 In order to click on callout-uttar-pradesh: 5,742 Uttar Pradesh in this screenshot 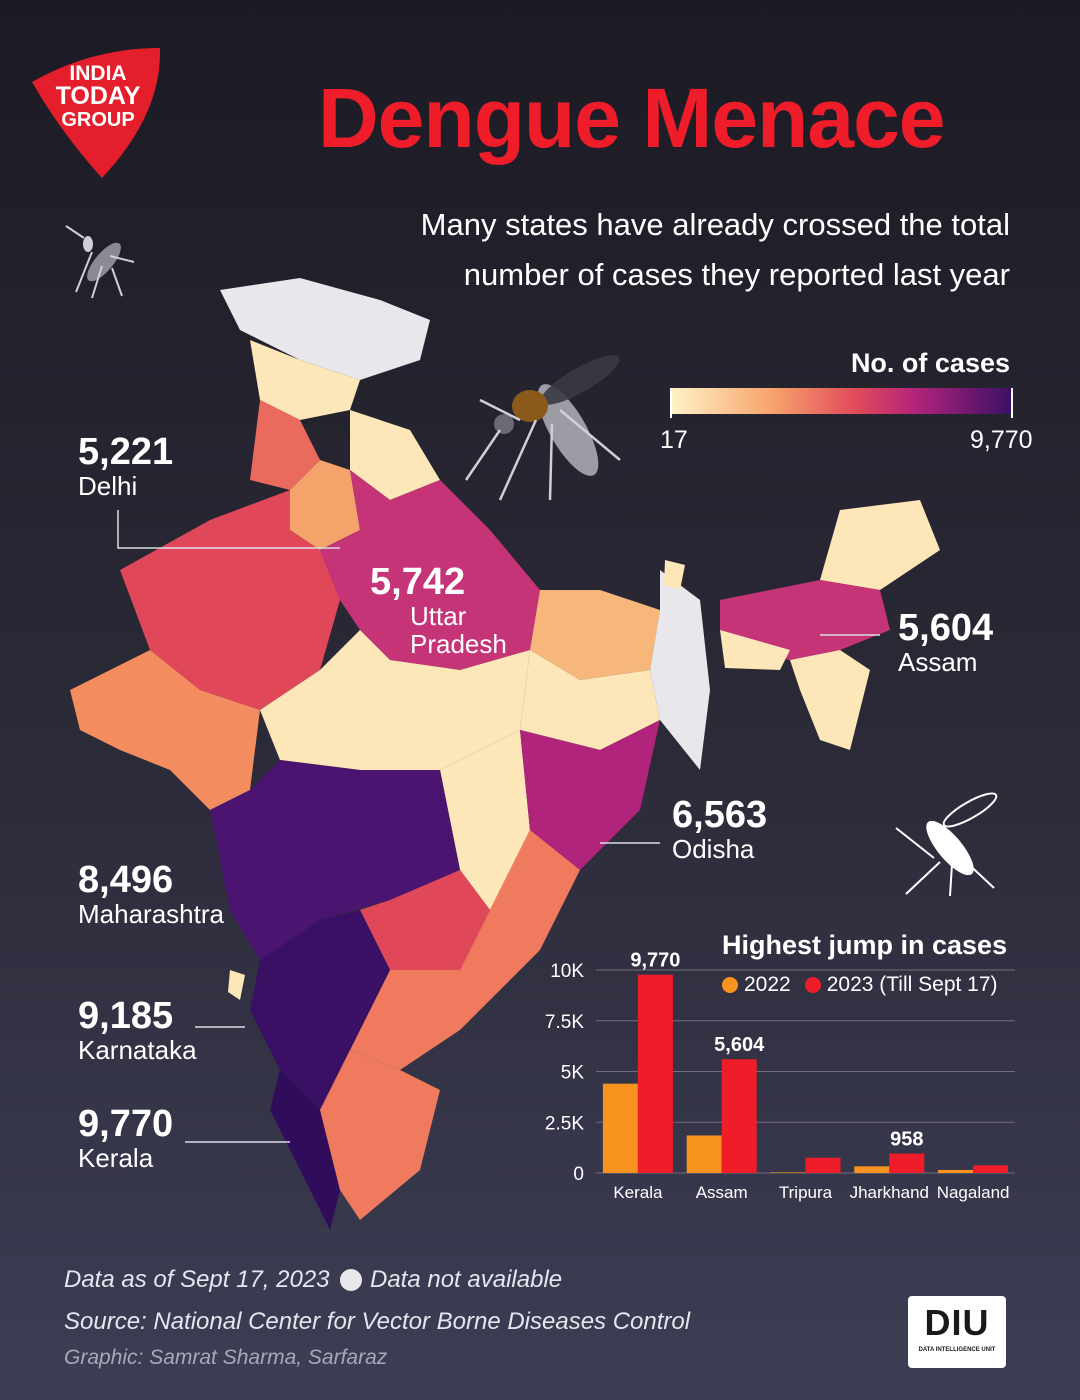, I will do `click(438, 610)`.